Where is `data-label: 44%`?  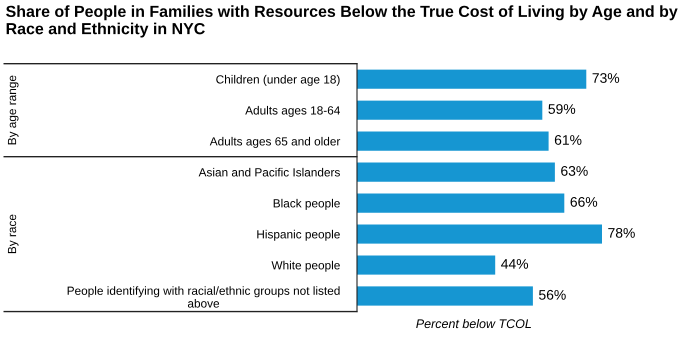
data-label: 44% is located at coordinates (514, 264).